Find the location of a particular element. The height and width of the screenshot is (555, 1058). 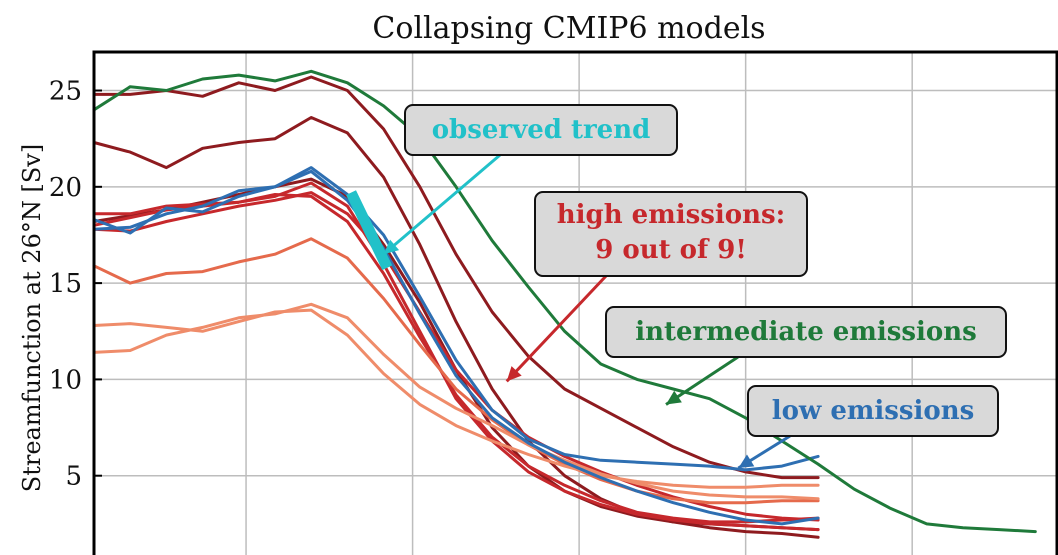

annotation-label: high emissions: is located at coordinates (671, 215).